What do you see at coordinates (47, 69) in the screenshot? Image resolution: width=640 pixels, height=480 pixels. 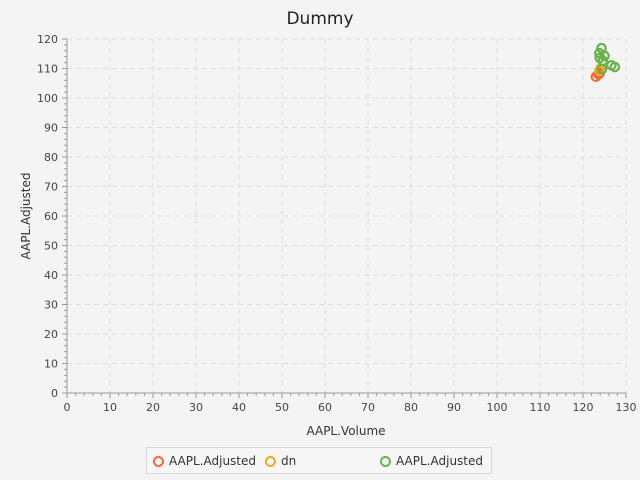 I see `y-tick-label-11: 110` at bounding box center [47, 69].